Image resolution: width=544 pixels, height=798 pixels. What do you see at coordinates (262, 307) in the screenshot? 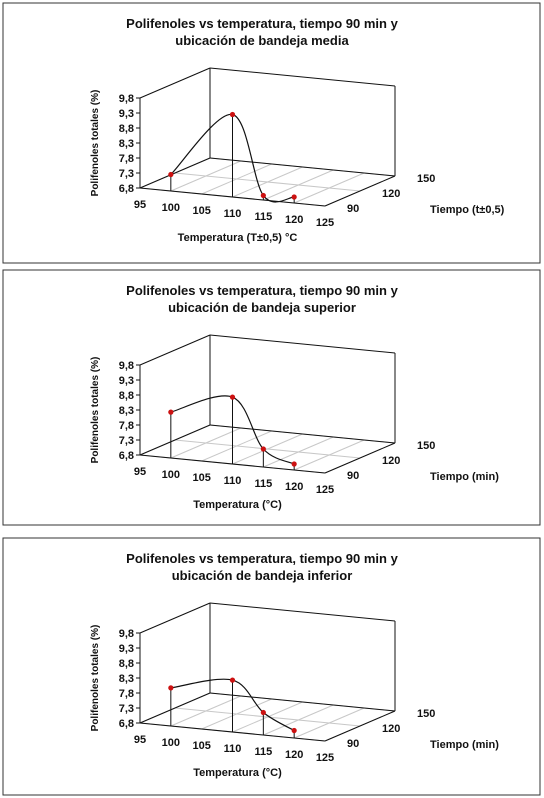
I see `chart-title: ubicación de bandeja superior` at bounding box center [262, 307].